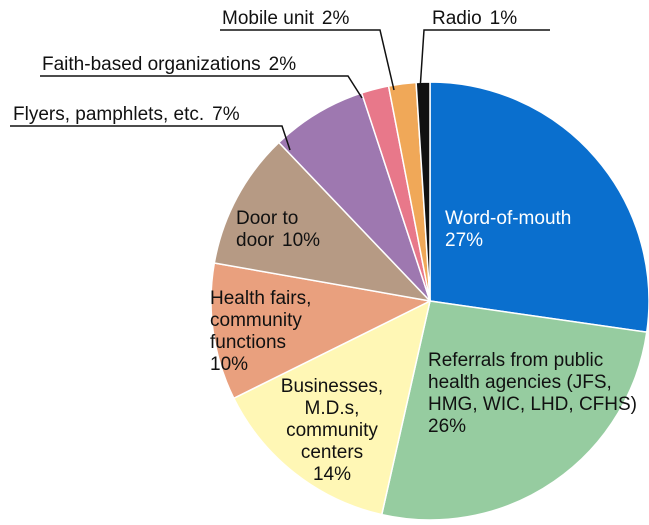 The height and width of the screenshot is (525, 649). Describe the element at coordinates (151, 64) in the screenshot. I see `category-label: Faith-based organizations` at that location.